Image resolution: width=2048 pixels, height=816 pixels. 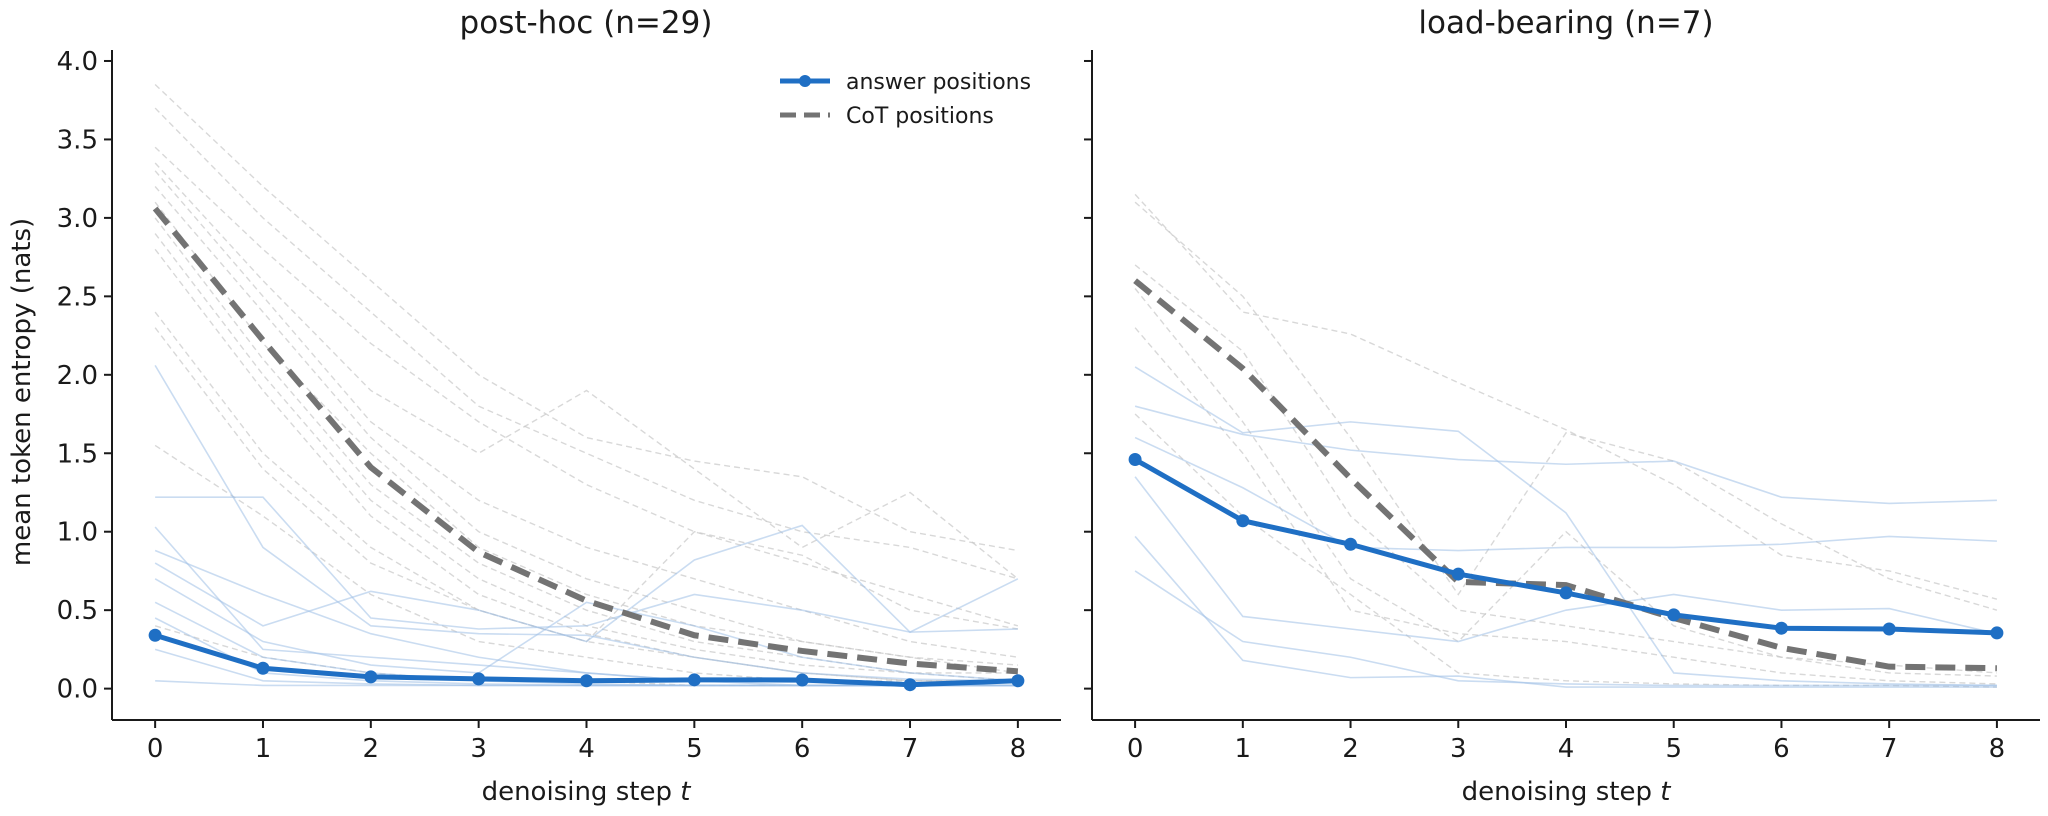 What do you see at coordinates (77, 219) in the screenshot?
I see `y-tick-label: 3.0` at bounding box center [77, 219].